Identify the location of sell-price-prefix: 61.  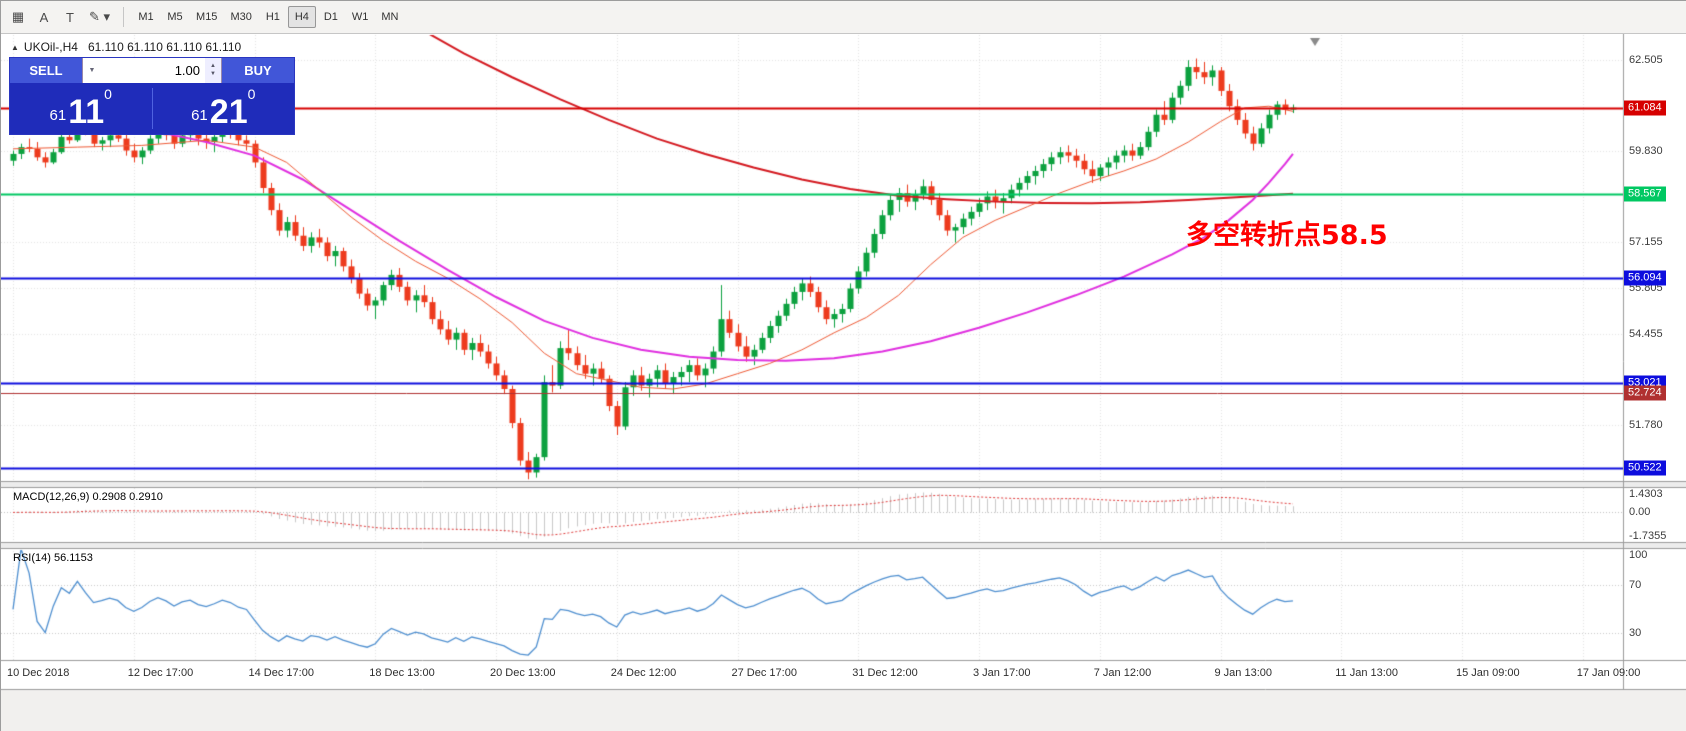
(58, 115).